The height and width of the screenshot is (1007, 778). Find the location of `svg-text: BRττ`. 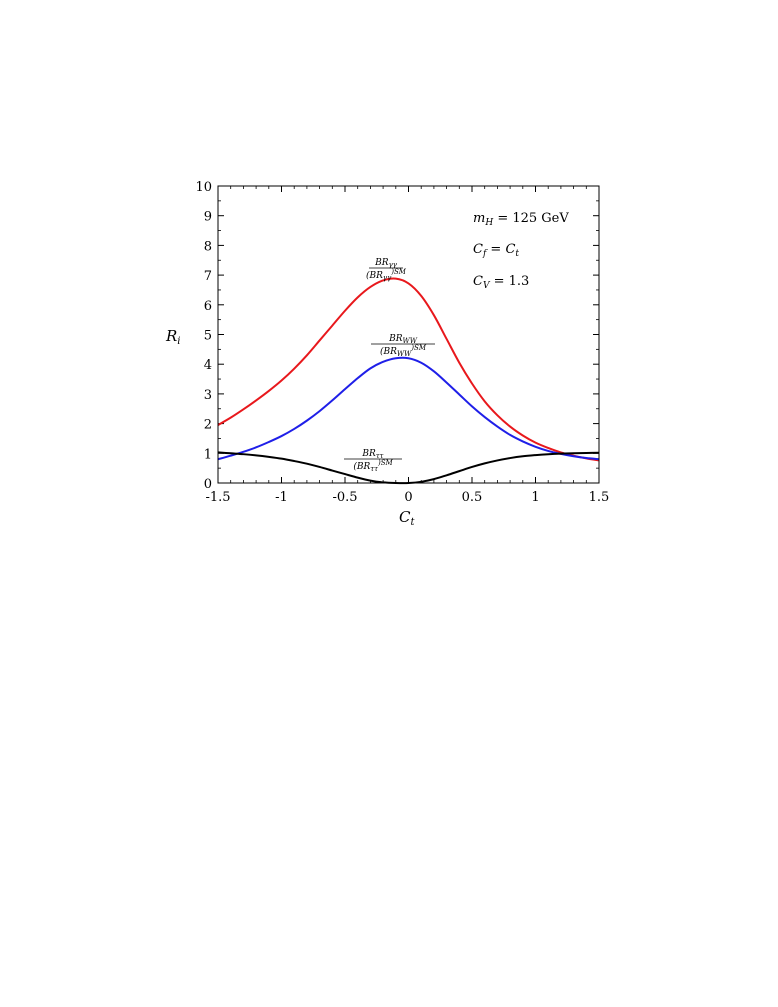

svg-text: BRττ is located at coordinates (372, 454).